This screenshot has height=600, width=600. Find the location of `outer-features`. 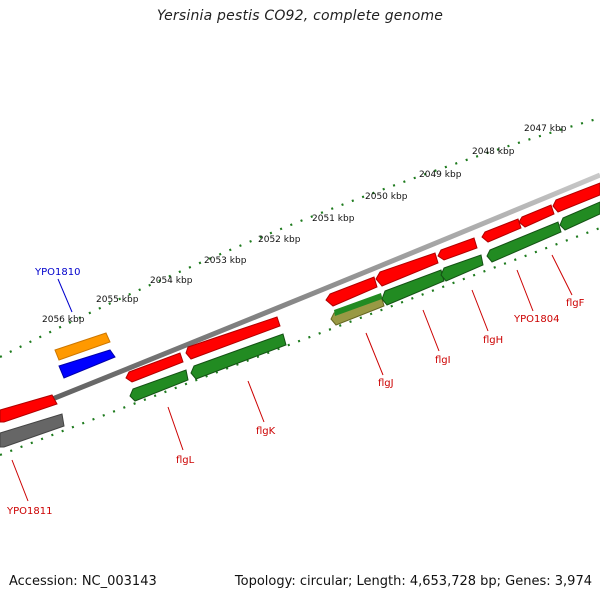

outer-features is located at coordinates (85, 355).